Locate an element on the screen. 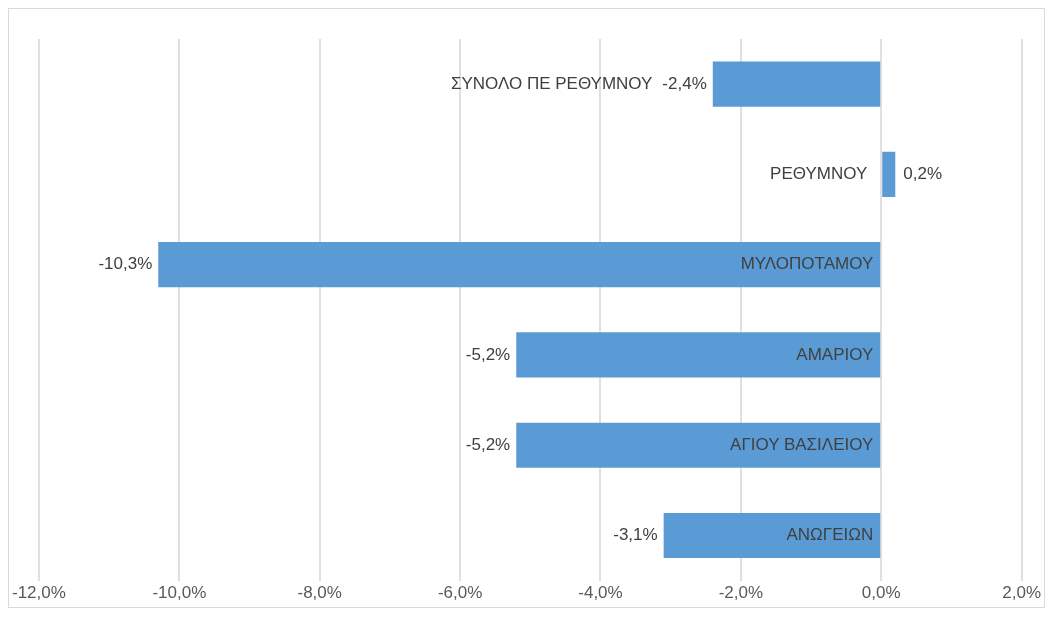 Image resolution: width=1053 pixels, height=617 pixels. y-tick-label: ΣΥΝΟΛΟ ΠΕ ΡΕΘΥΜΝΟΥ is located at coordinates (551, 83).